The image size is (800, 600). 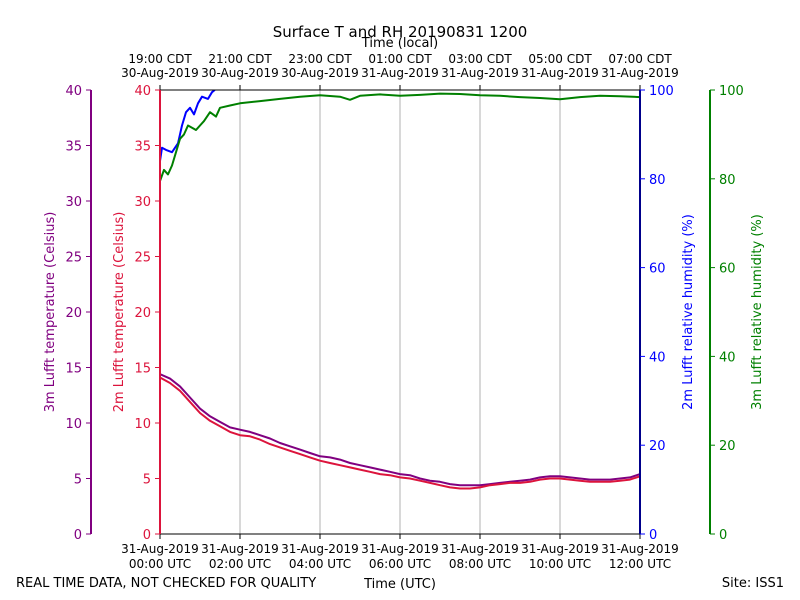 What do you see at coordinates (480, 59) in the screenshot?
I see `top-tick-time: 03:00 CDT` at bounding box center [480, 59].